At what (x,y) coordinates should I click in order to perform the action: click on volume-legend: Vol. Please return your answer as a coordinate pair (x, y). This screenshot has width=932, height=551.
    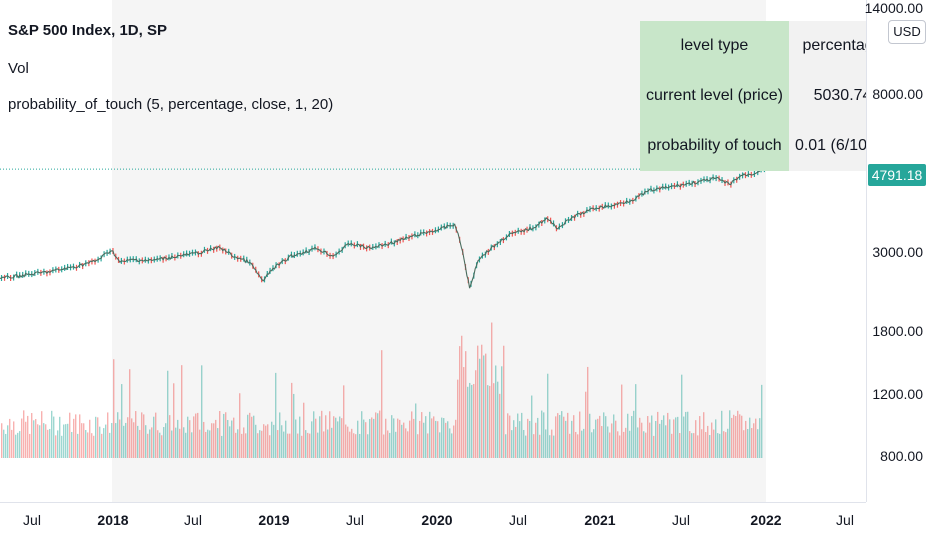
    Looking at the image, I should click on (18, 68).